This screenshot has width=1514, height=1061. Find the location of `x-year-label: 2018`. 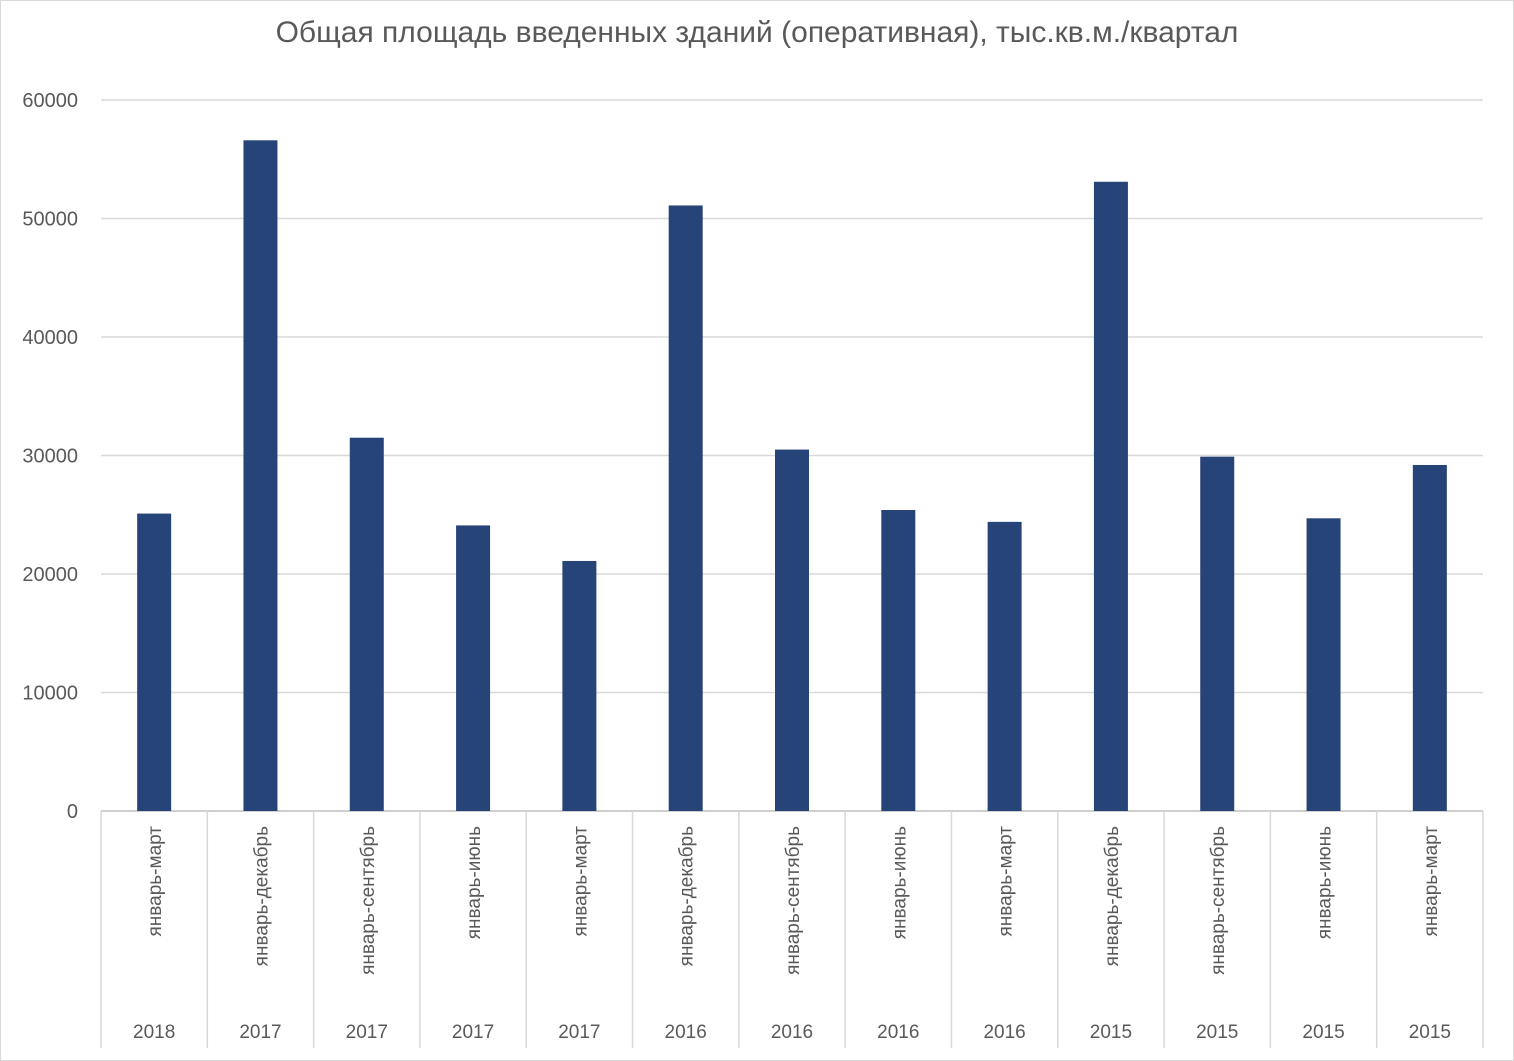

x-year-label: 2018 is located at coordinates (154, 1032).